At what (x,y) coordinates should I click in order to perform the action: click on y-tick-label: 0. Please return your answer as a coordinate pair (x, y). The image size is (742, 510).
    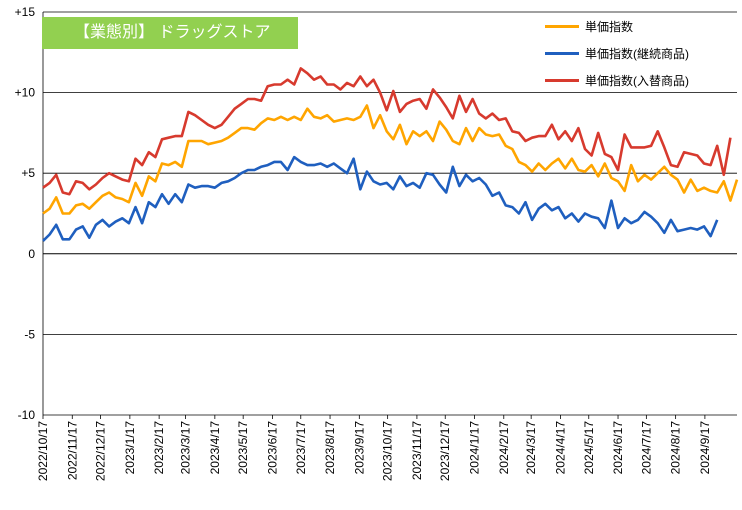
    Looking at the image, I should click on (31, 254).